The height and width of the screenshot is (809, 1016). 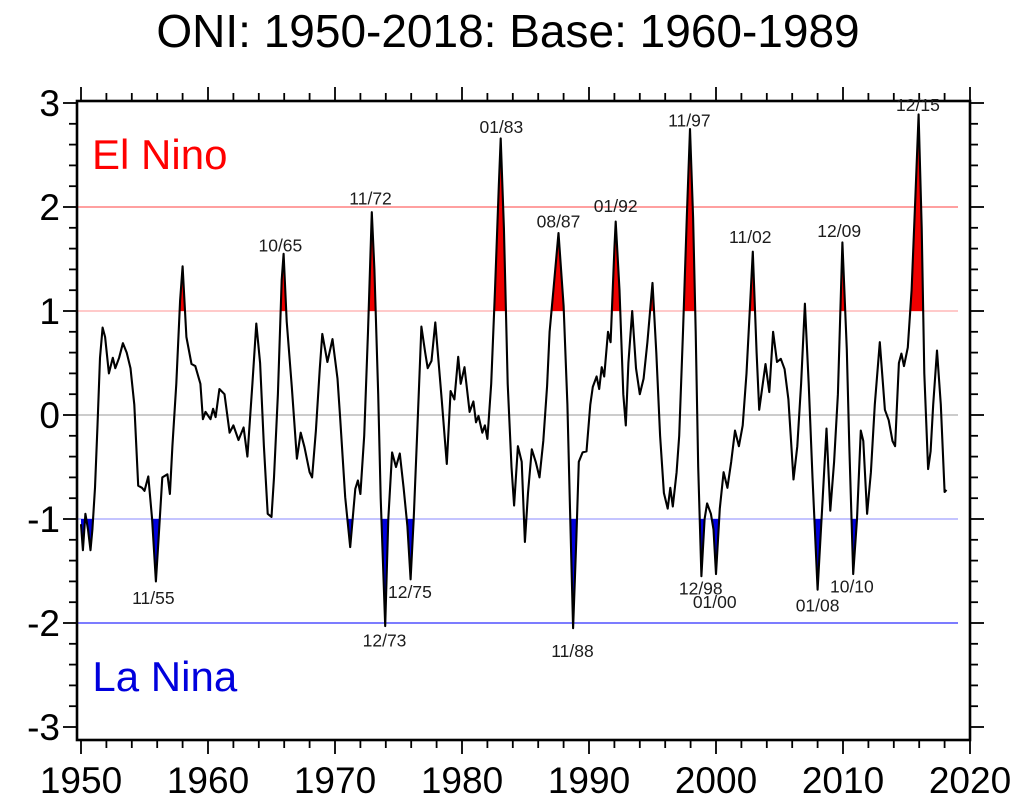 I want to click on y-axis-tick-label: 0, so click(x=49, y=415).